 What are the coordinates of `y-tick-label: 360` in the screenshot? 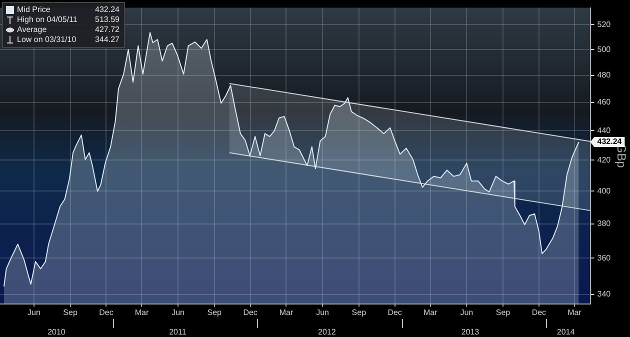 It's located at (604, 257).